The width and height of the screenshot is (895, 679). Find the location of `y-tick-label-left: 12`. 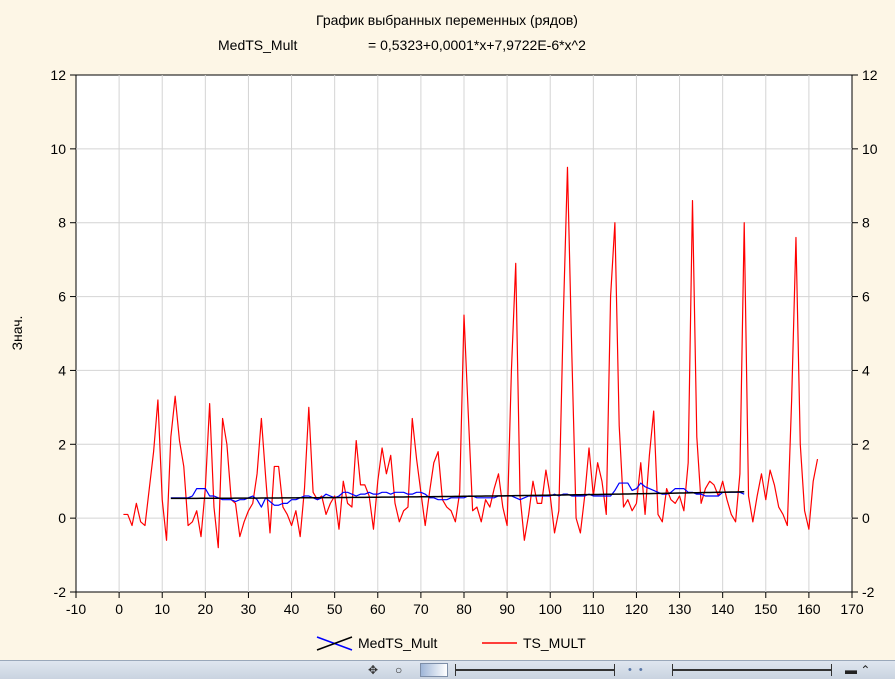

y-tick-label-left: 12 is located at coordinates (58, 75).